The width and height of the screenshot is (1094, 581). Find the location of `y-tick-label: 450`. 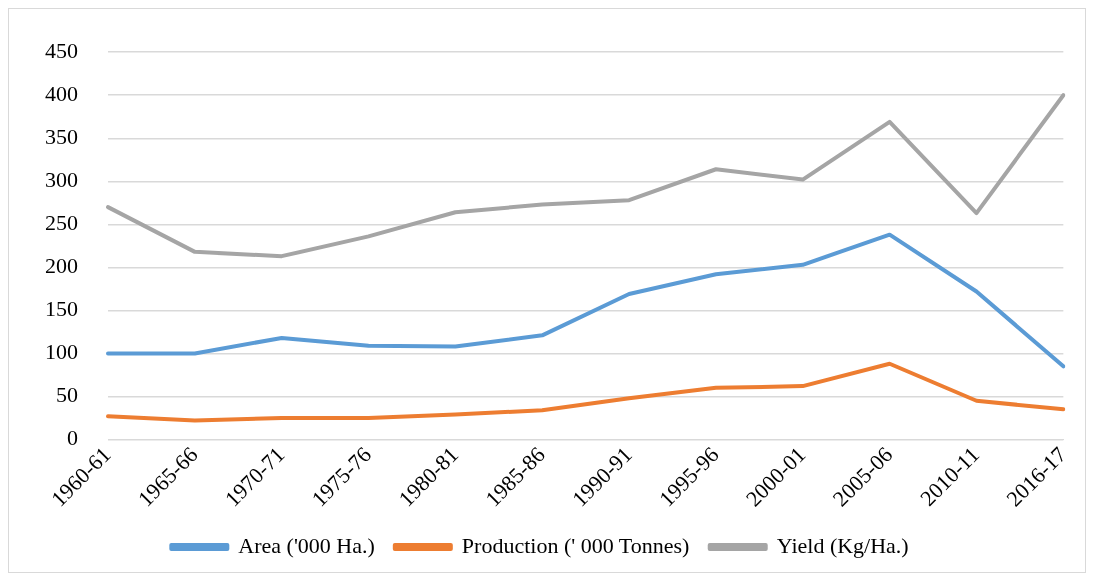

y-tick-label: 450 is located at coordinates (61, 50).